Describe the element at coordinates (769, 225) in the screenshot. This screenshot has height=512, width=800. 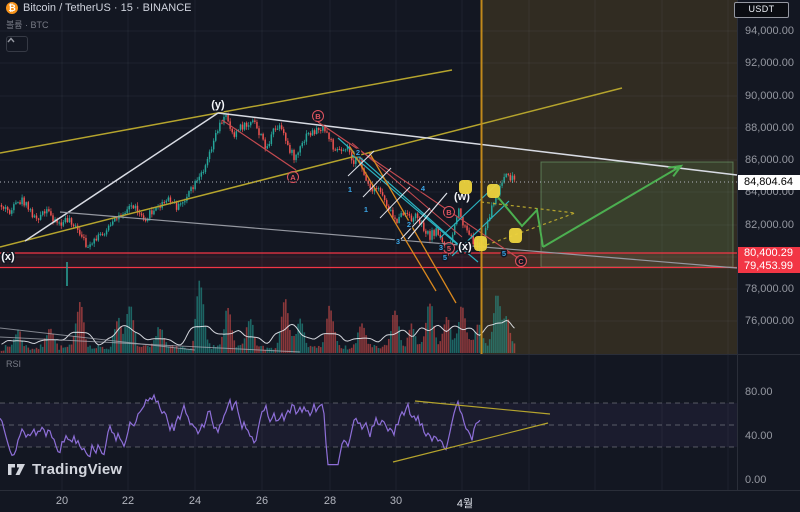
I see `price-tick-label: 82,000.00` at that location.